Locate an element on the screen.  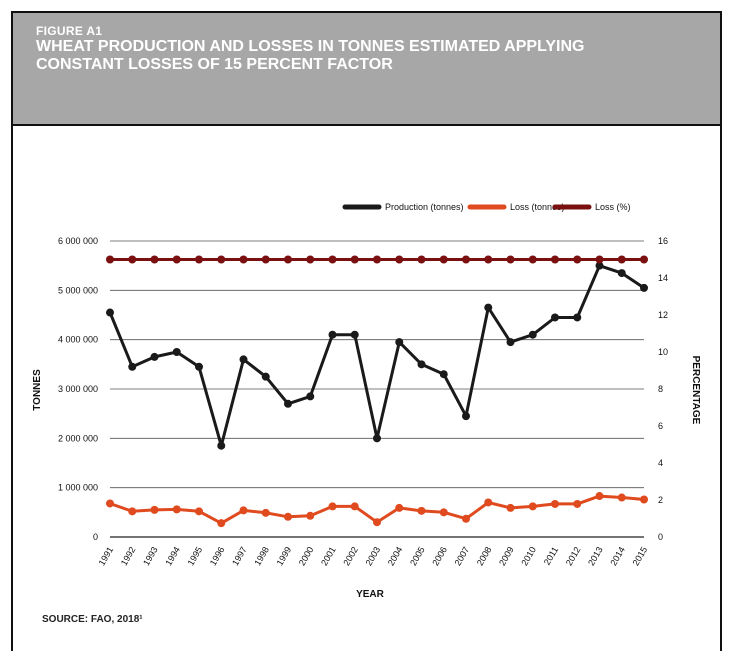
x-tick-label: 2013 is located at coordinates (595, 556).